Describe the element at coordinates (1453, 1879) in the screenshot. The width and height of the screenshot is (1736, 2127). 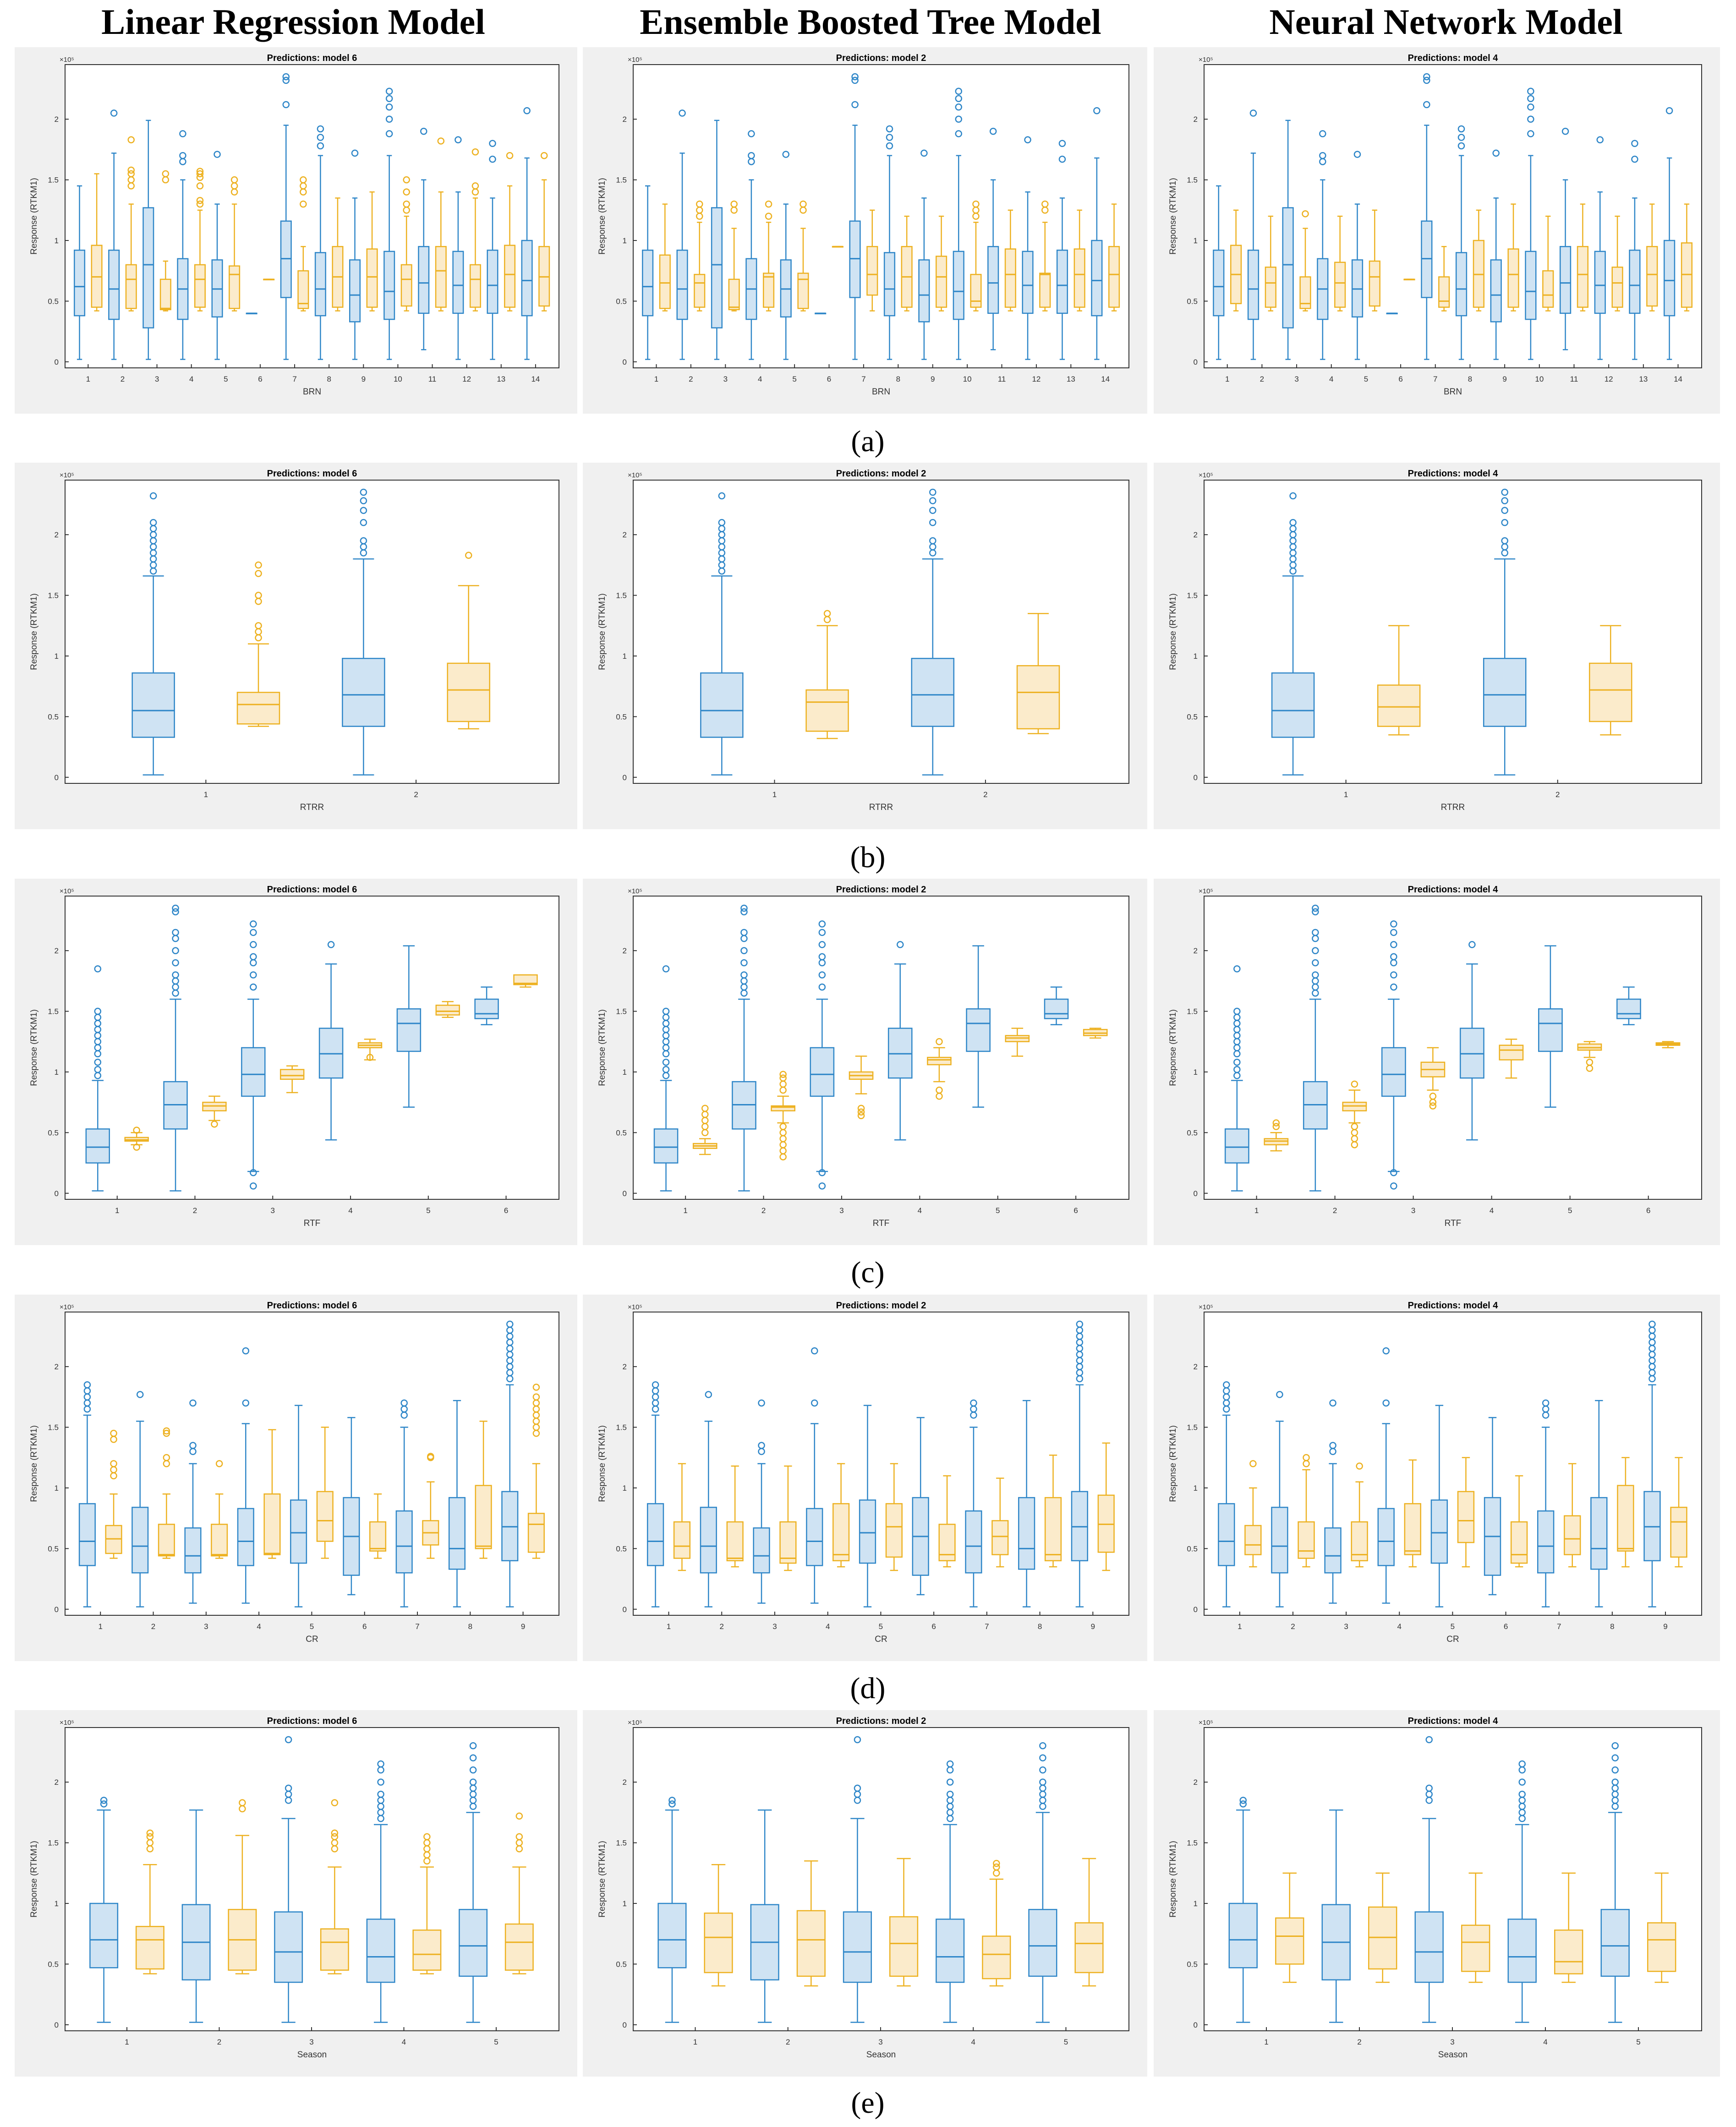
I see `plot-area` at that location.